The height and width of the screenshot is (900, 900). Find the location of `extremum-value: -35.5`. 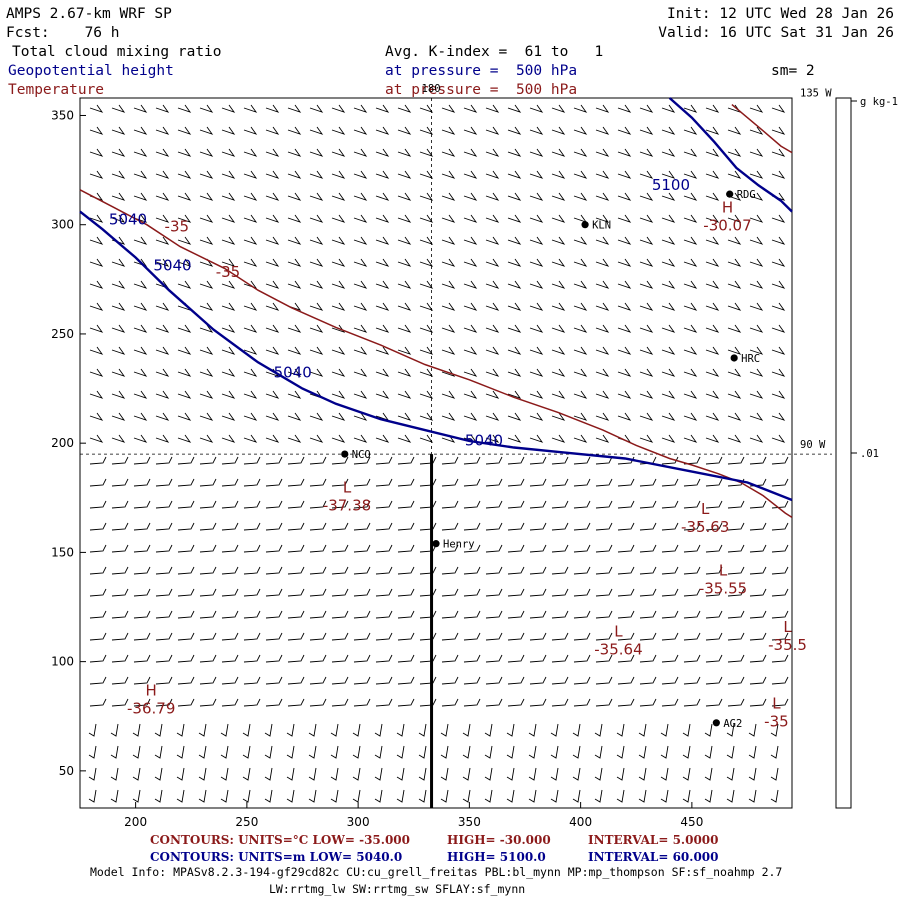

extremum-value: -35.5 is located at coordinates (787, 645).